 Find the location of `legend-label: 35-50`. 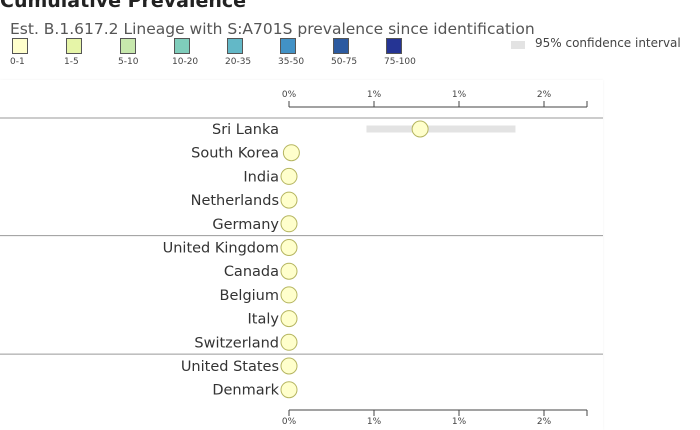

legend-label: 35-50 is located at coordinates (291, 62).